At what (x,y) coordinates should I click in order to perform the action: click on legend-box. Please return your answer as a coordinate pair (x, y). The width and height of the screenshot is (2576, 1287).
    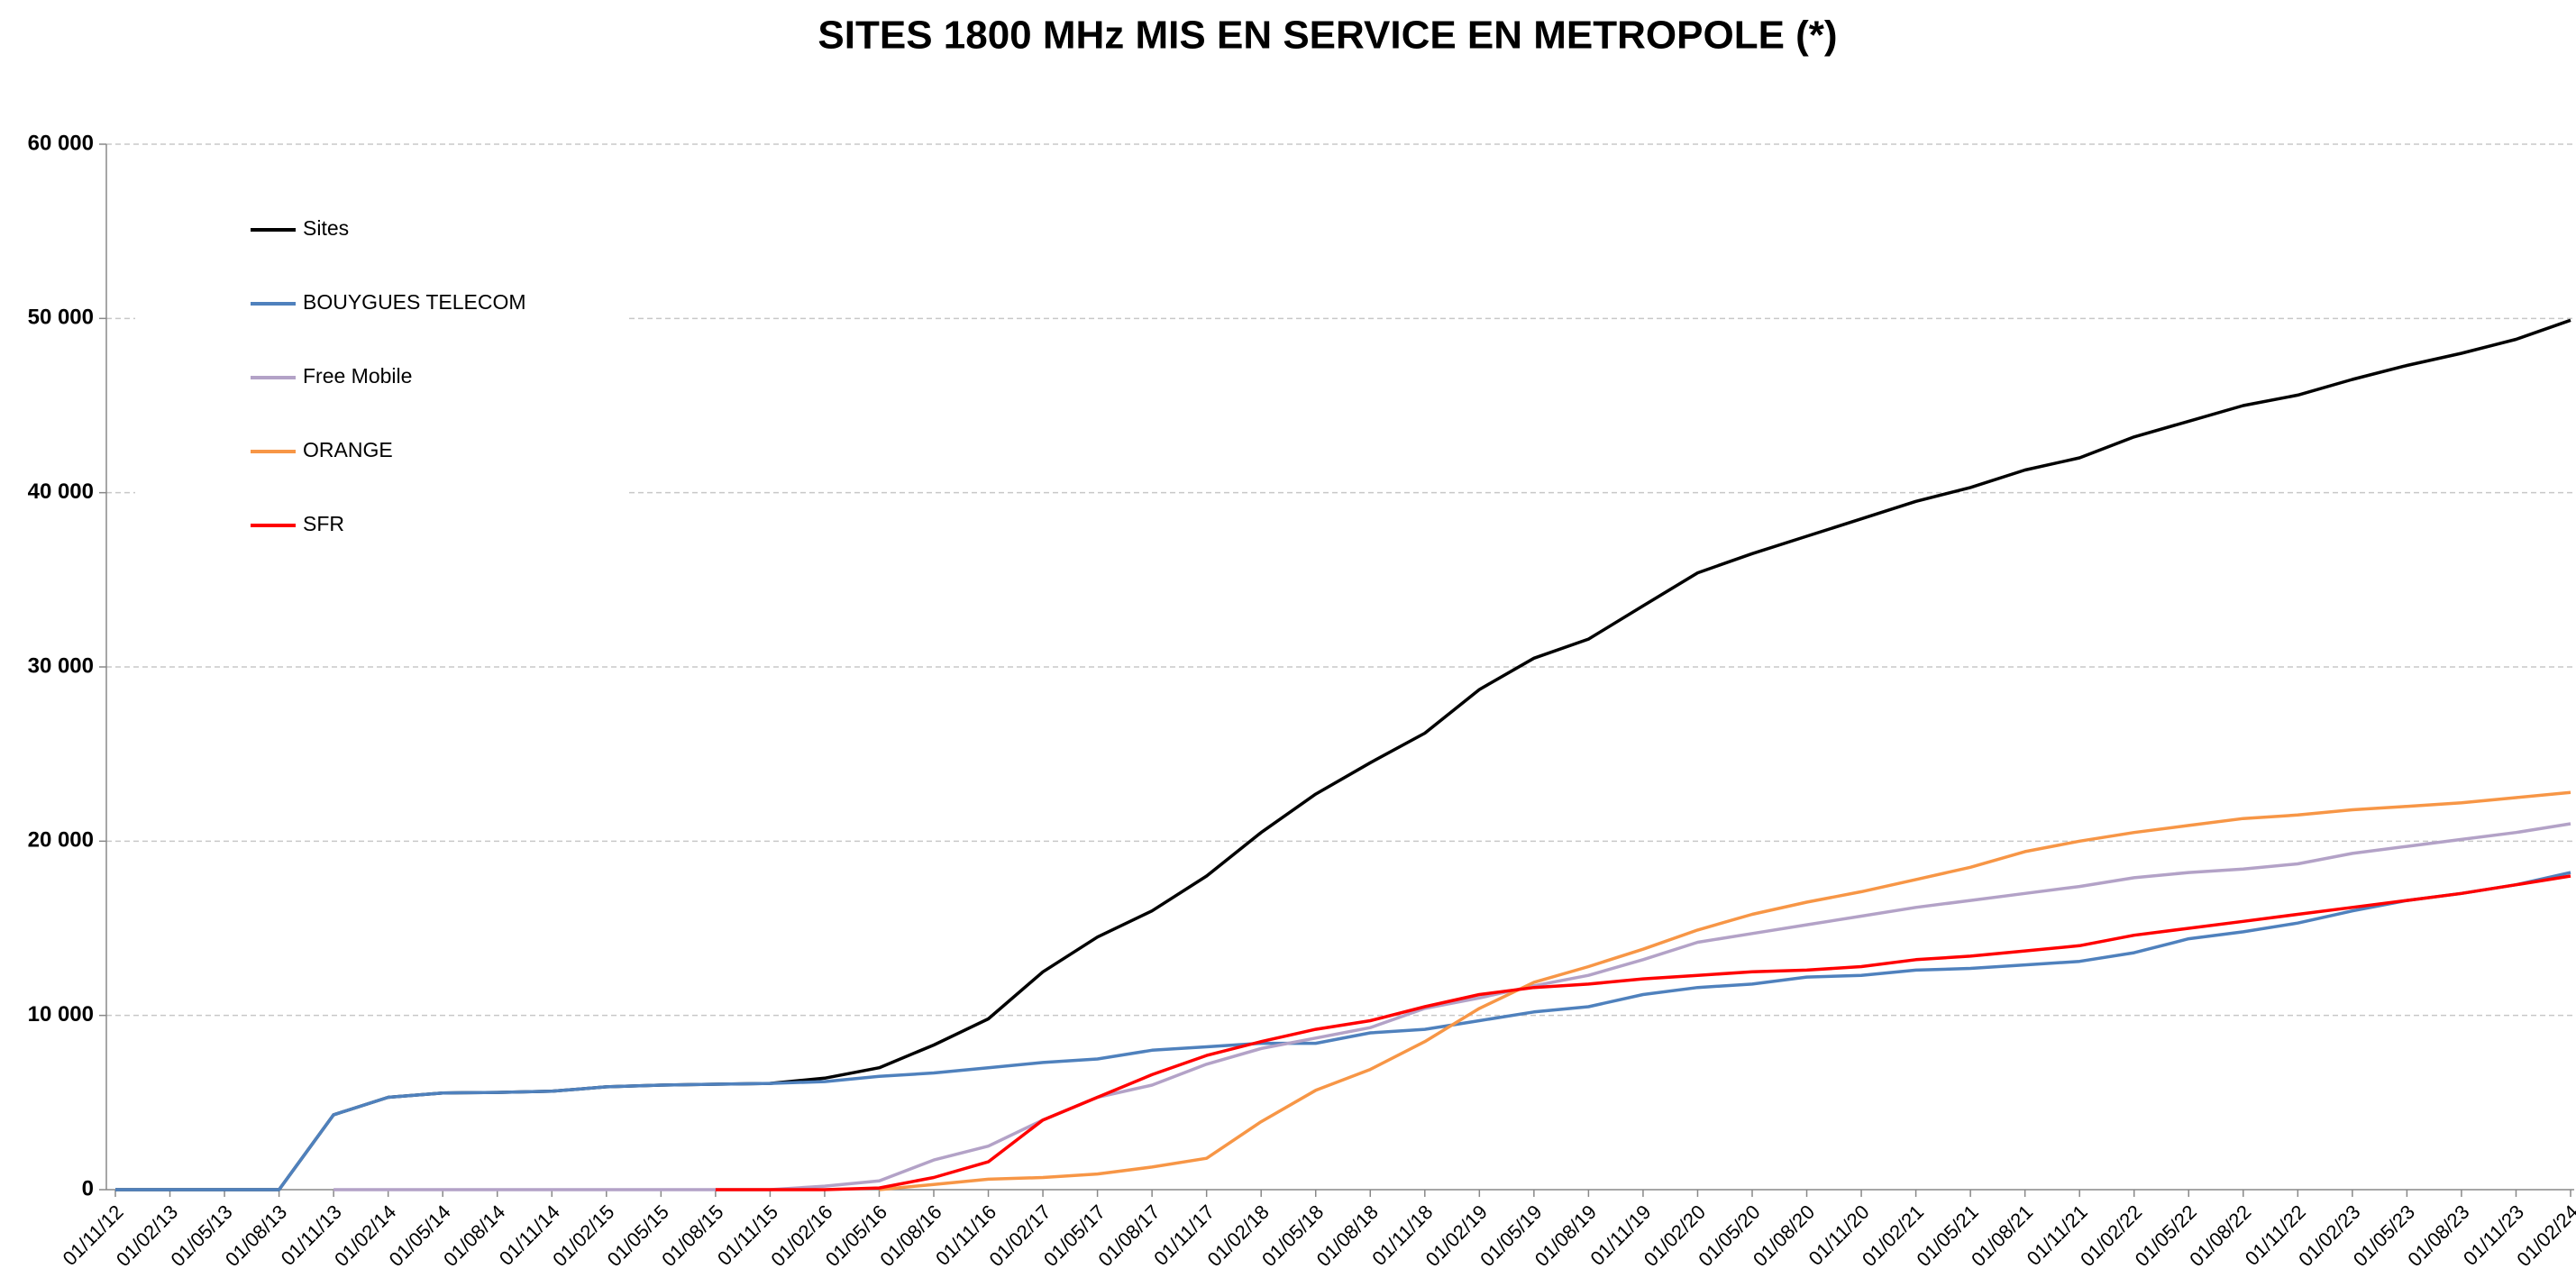
    Looking at the image, I should click on (380, 378).